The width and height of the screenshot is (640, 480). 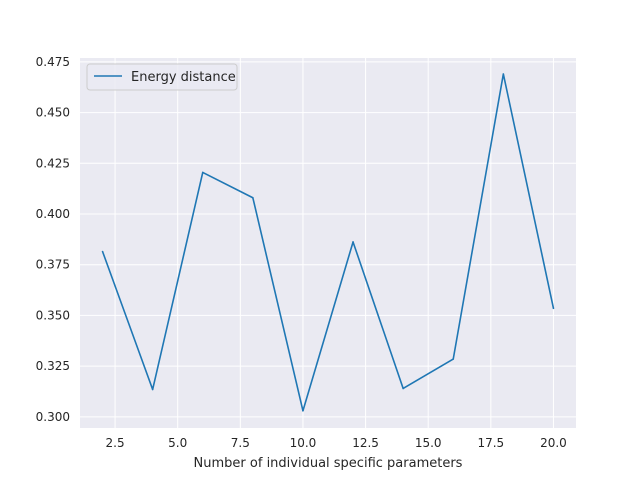 What do you see at coordinates (365, 443) in the screenshot?
I see `x-tick-label: 12.5` at bounding box center [365, 443].